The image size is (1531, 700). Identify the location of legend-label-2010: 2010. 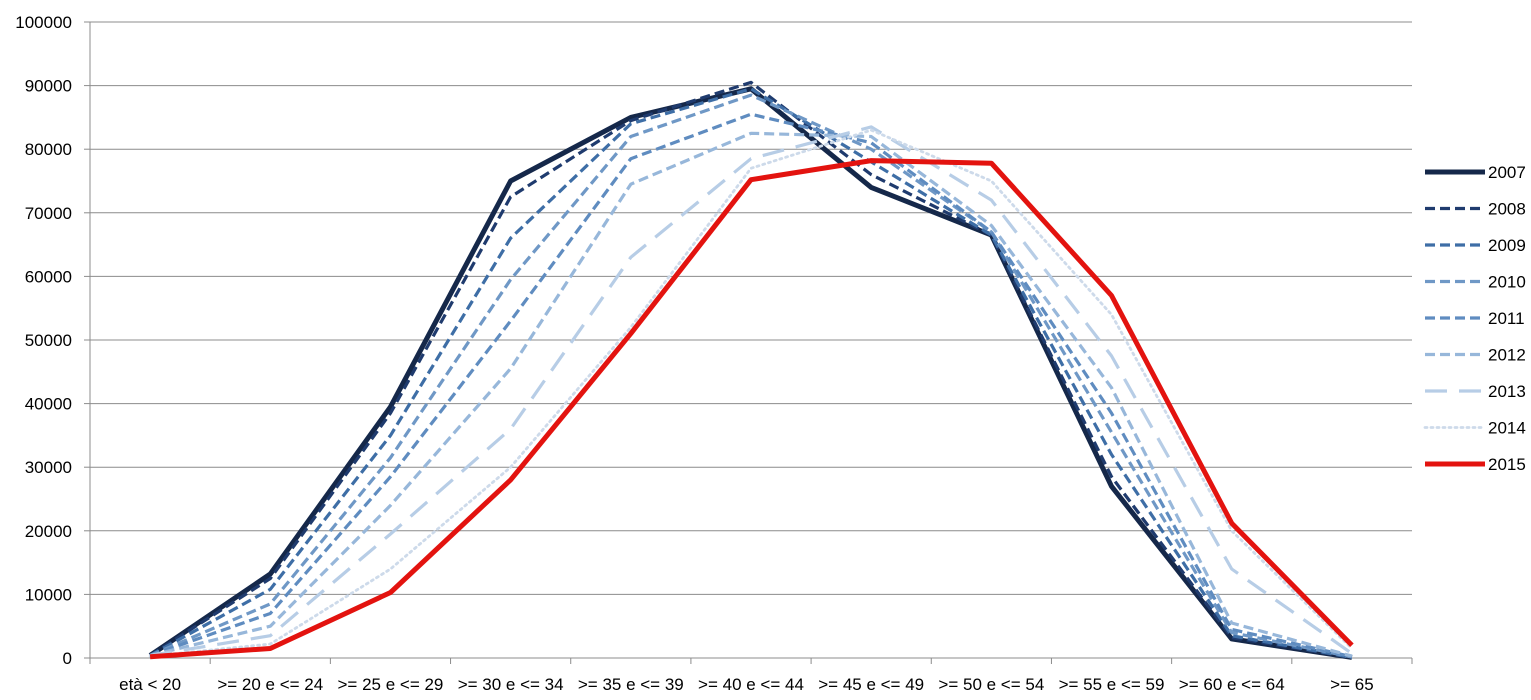
(1507, 282).